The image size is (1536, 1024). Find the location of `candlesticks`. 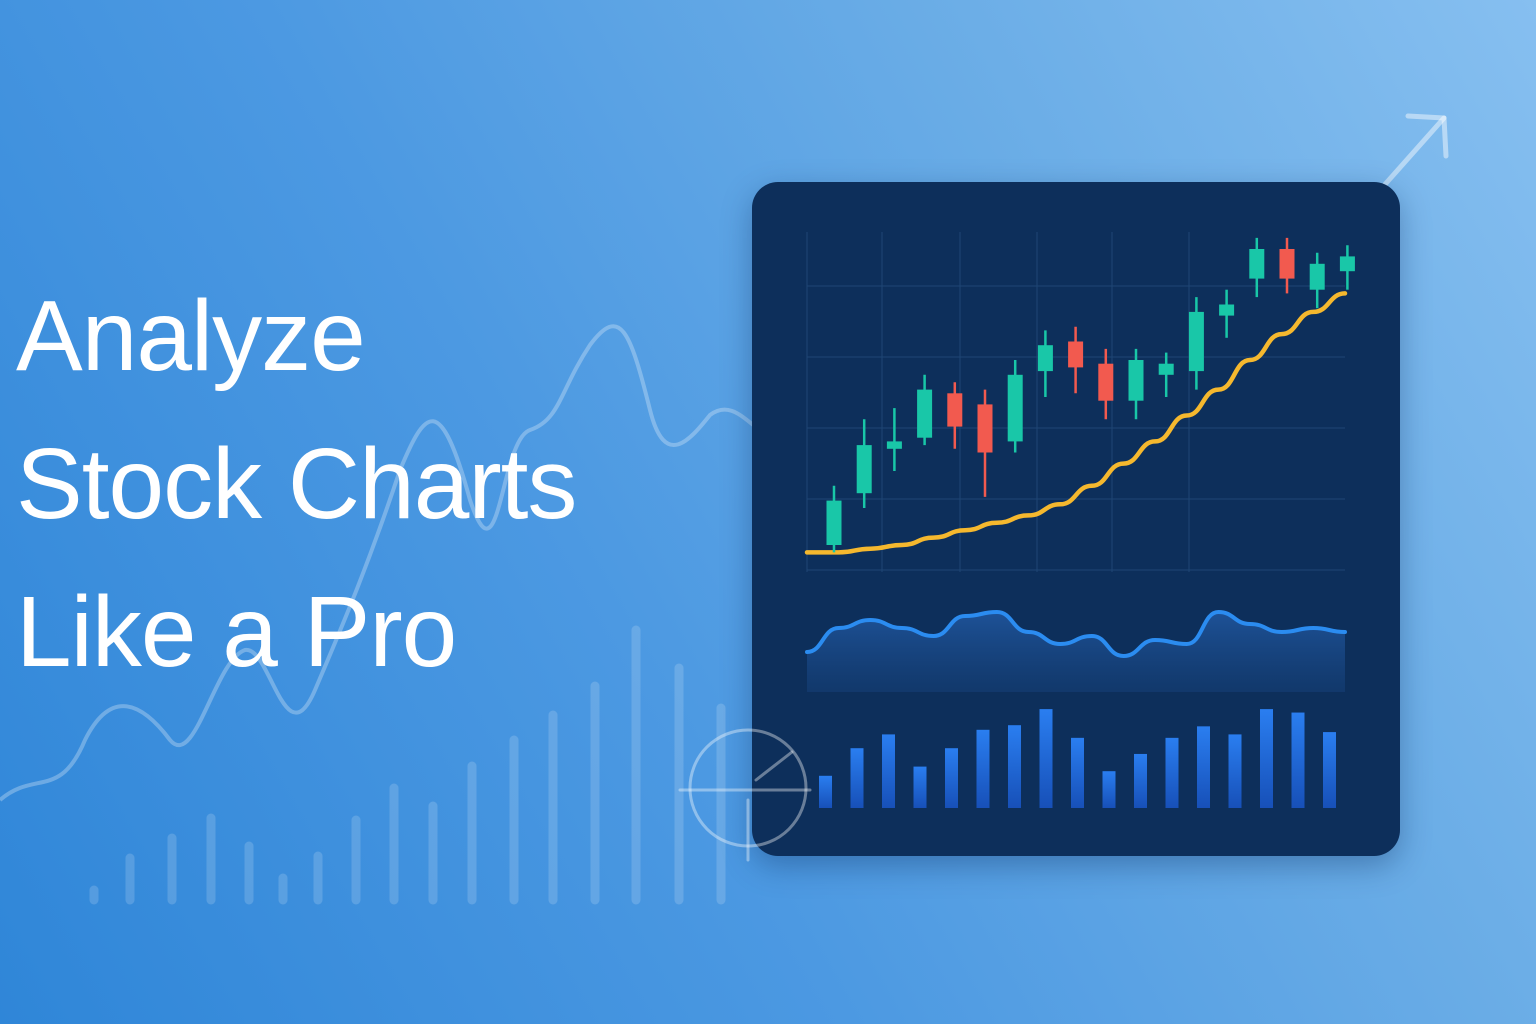

candlesticks is located at coordinates (1090, 395).